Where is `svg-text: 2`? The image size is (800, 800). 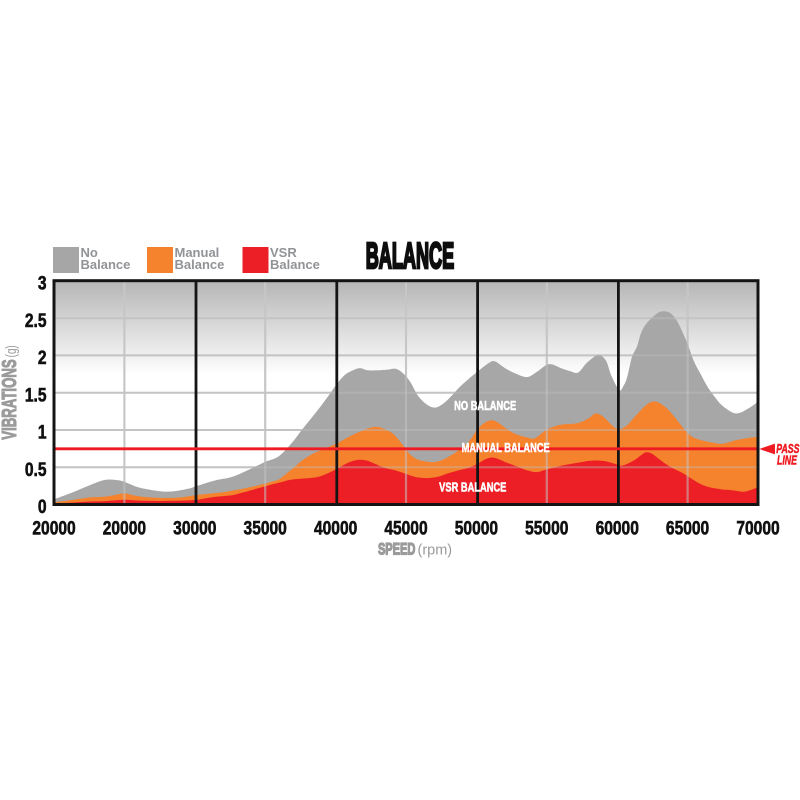
svg-text: 2 is located at coordinates (42, 358).